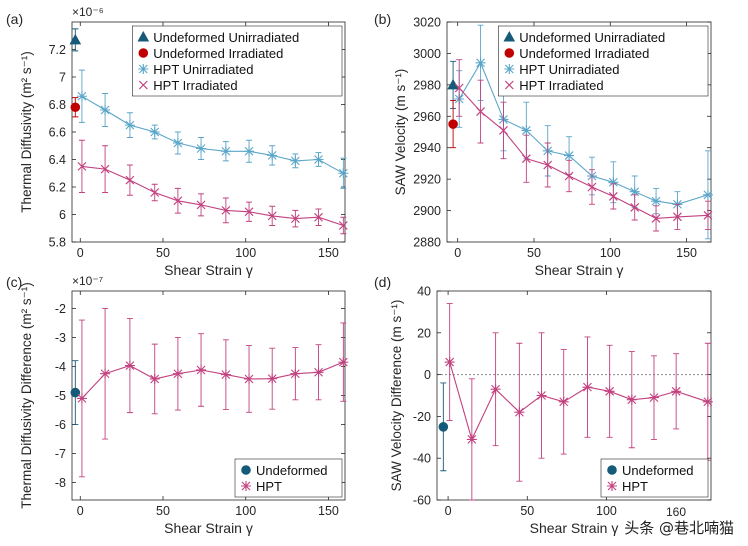 The width and height of the screenshot is (748, 546). What do you see at coordinates (427, 117) in the screenshot?
I see `y-tick-label: 2960` at bounding box center [427, 117].